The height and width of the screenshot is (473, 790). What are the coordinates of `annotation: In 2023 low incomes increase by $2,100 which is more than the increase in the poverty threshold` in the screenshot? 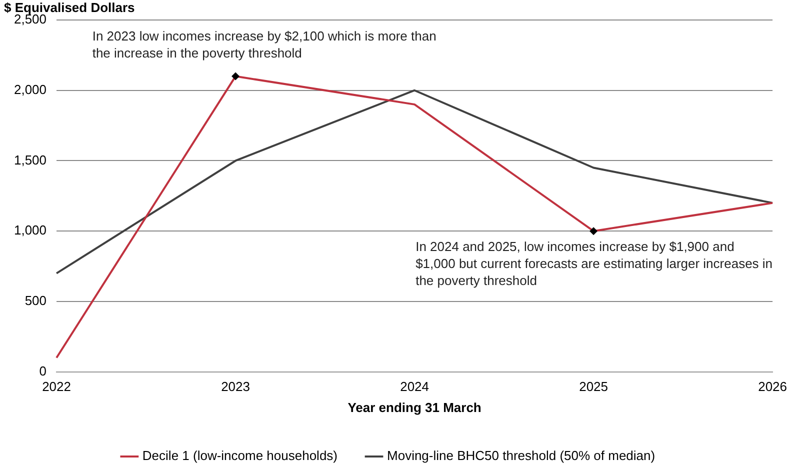 It's located at (264, 44).